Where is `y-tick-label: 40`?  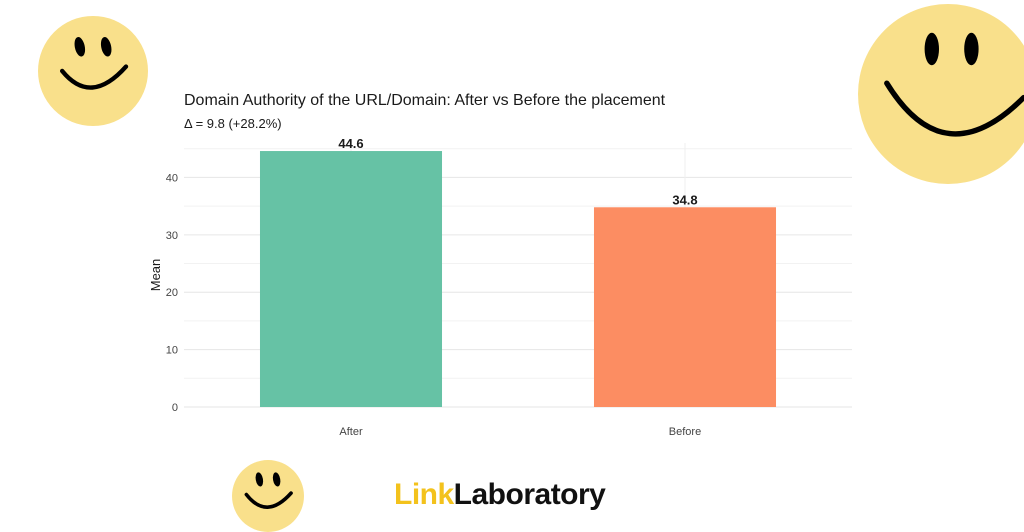 y-tick-label: 40 is located at coordinates (172, 178).